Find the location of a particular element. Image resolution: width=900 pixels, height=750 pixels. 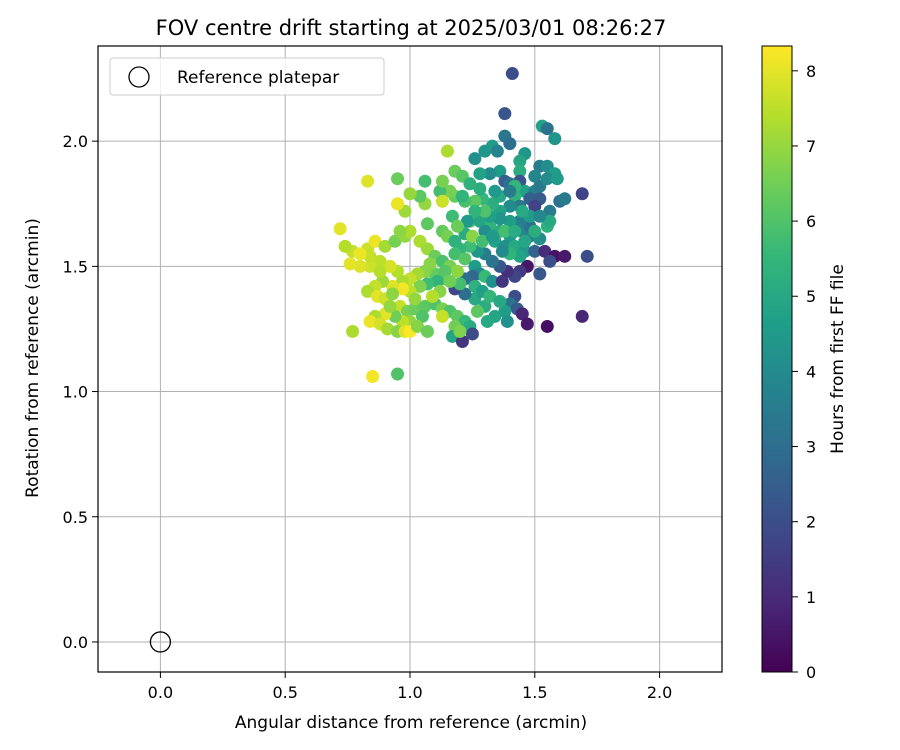

data-points is located at coordinates (463, 225).